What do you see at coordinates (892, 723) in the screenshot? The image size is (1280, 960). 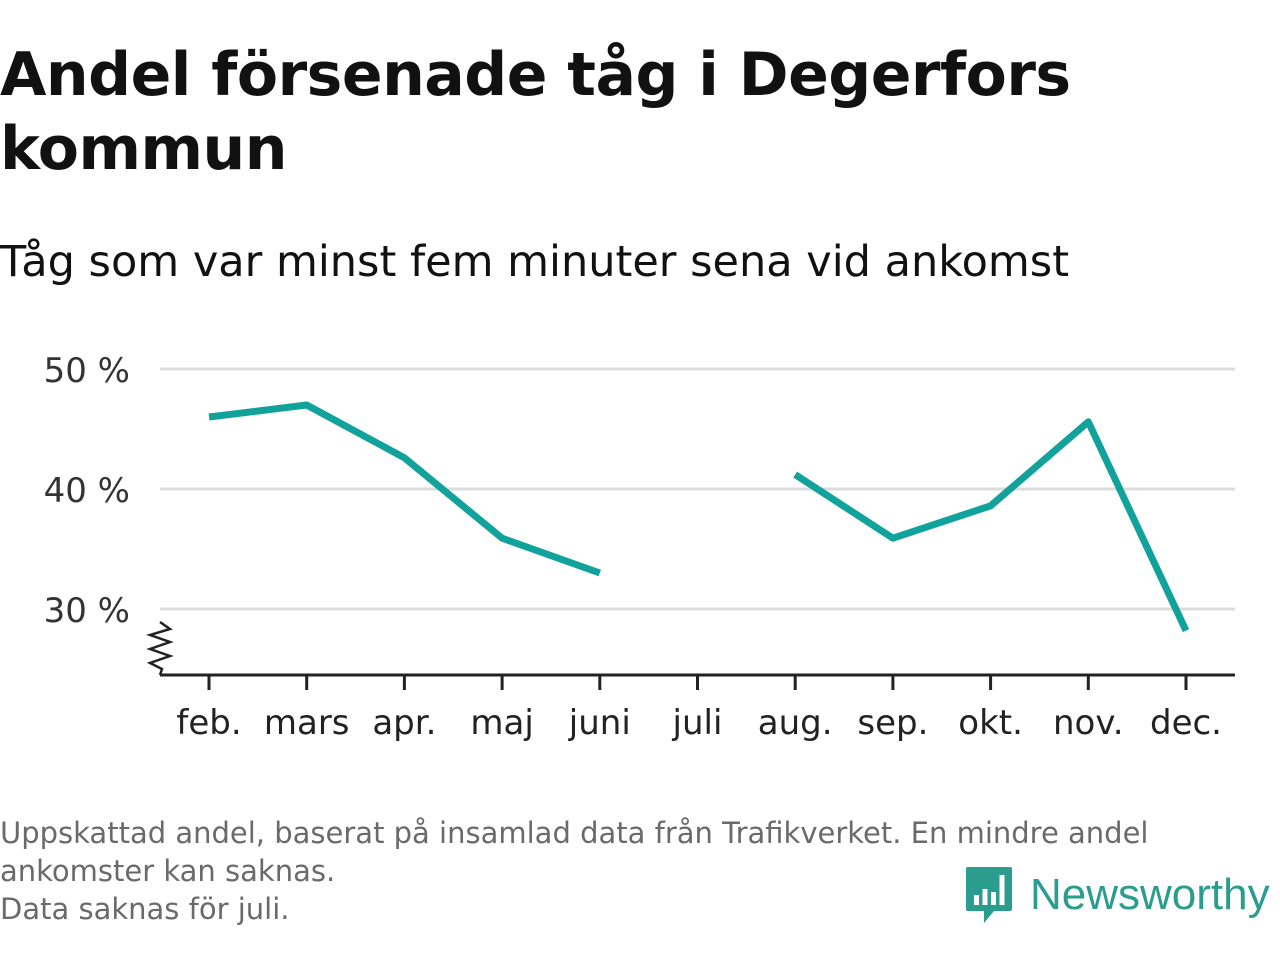 I see `x-tick-label: sep.` at bounding box center [892, 723].